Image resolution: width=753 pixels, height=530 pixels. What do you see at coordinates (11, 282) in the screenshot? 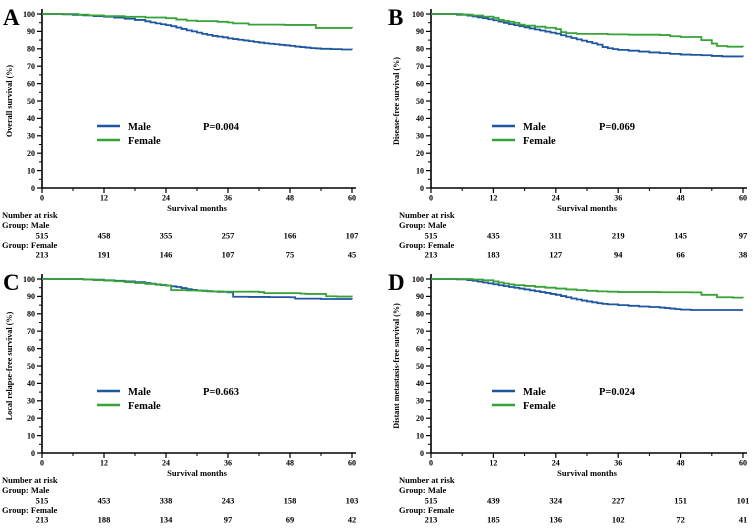
I see `panel-letter: C` at bounding box center [11, 282].